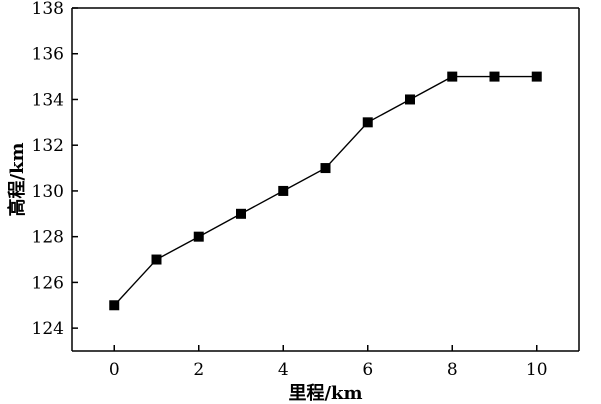 Image resolution: width=601 pixels, height=404 pixels. Describe the element at coordinates (325, 393) in the screenshot. I see `x-axis-title: 里程/km` at that location.